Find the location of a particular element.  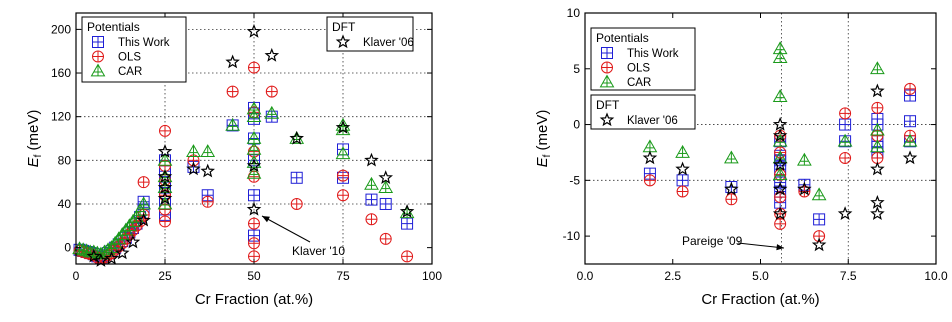

y-tick-label: 40 is located at coordinates (65, 204).